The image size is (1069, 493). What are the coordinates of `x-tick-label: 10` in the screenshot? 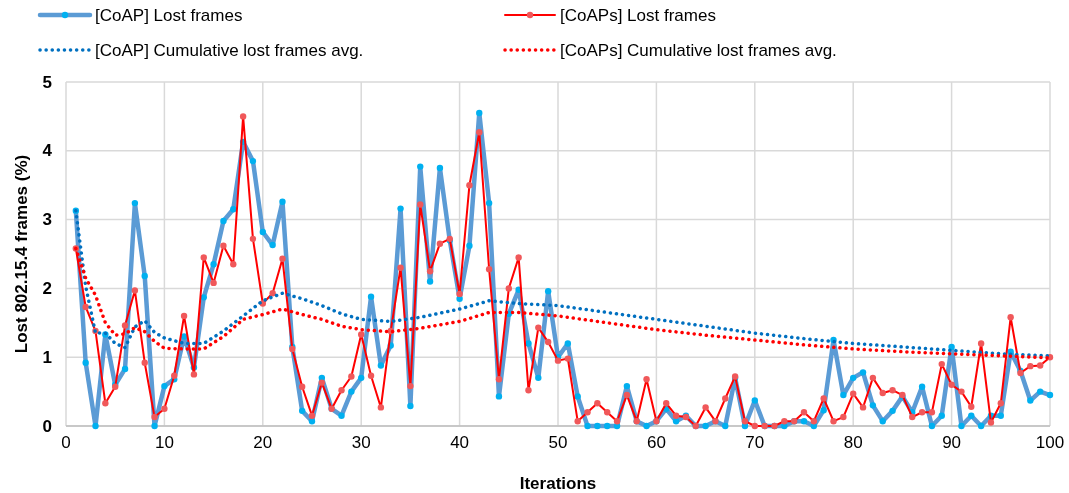 It's located at (164, 442).